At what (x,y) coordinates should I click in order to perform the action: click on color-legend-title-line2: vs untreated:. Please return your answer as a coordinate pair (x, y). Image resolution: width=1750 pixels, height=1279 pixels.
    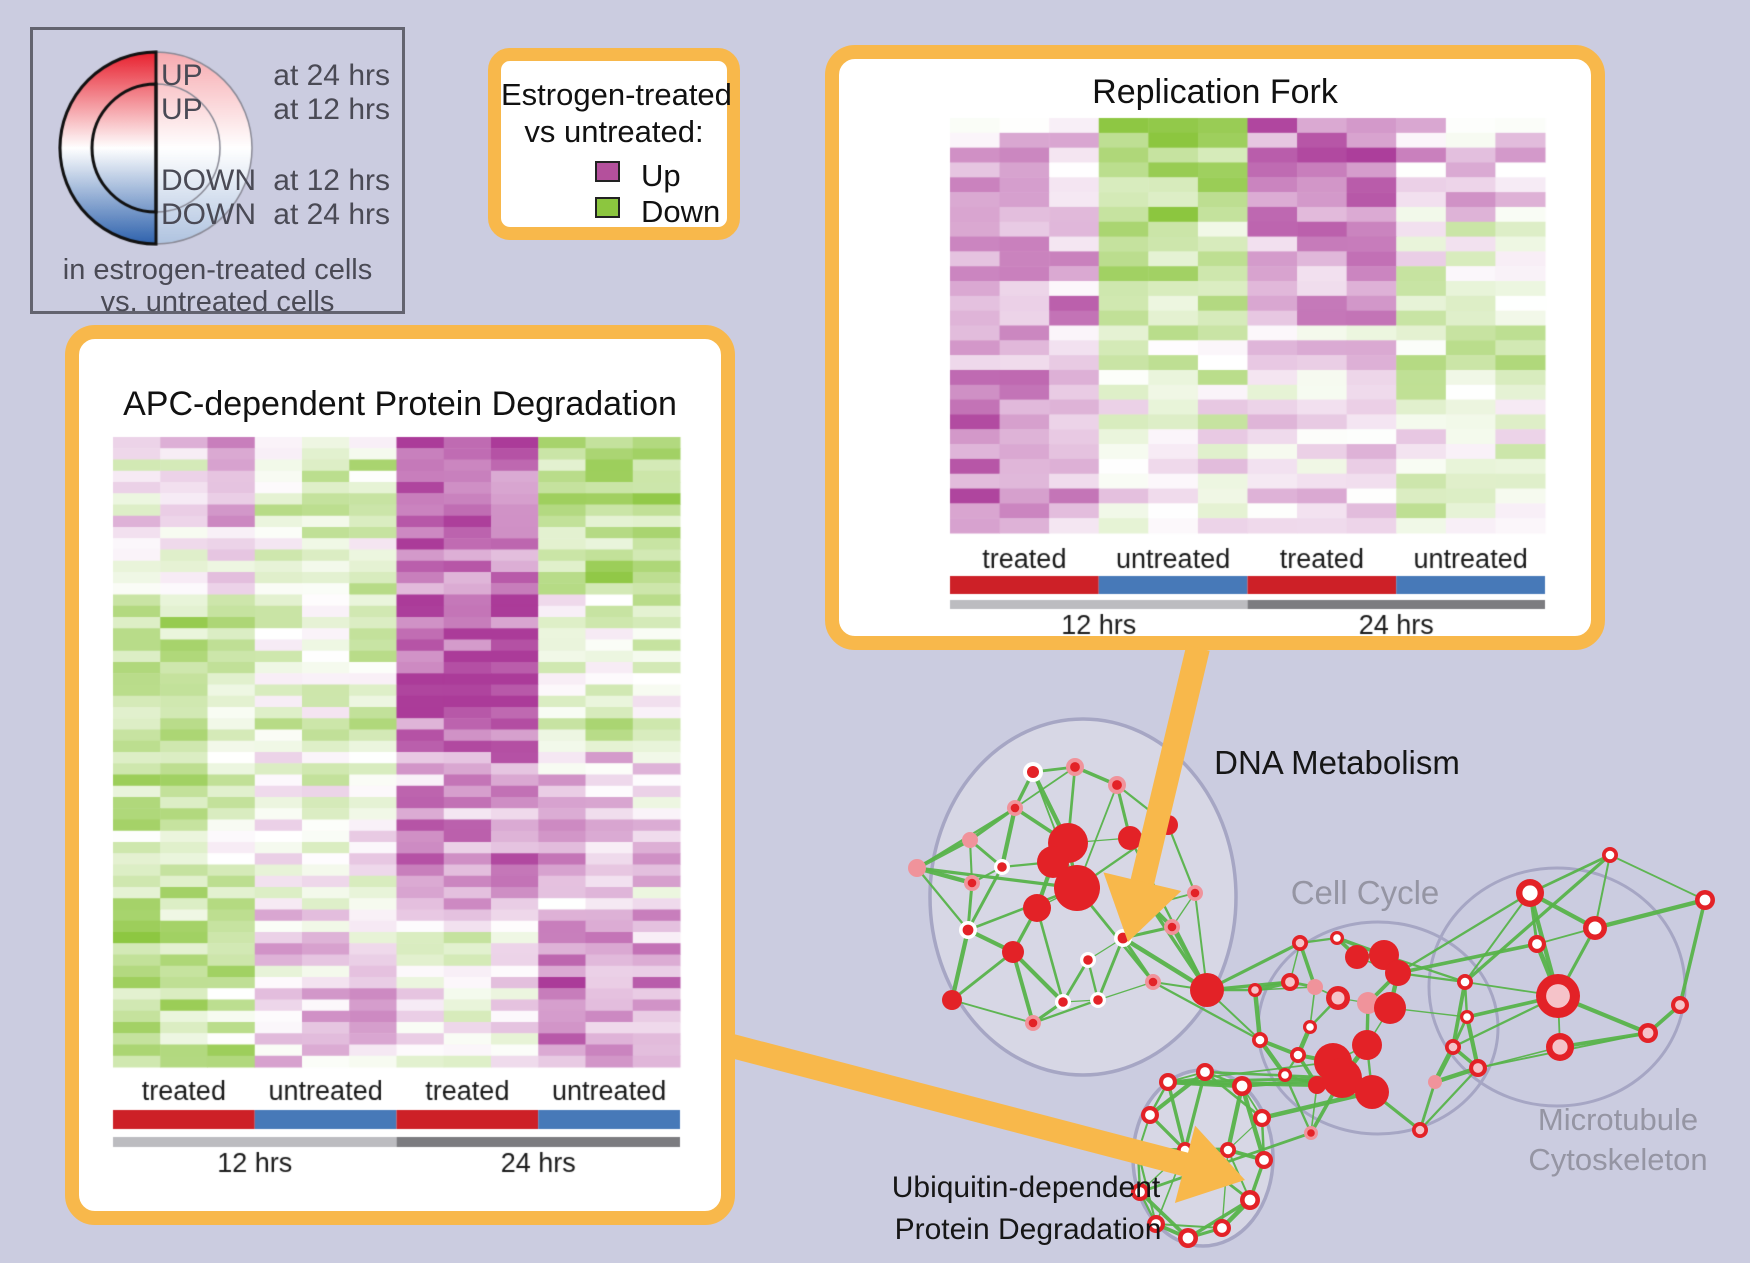
    Looking at the image, I should click on (614, 131).